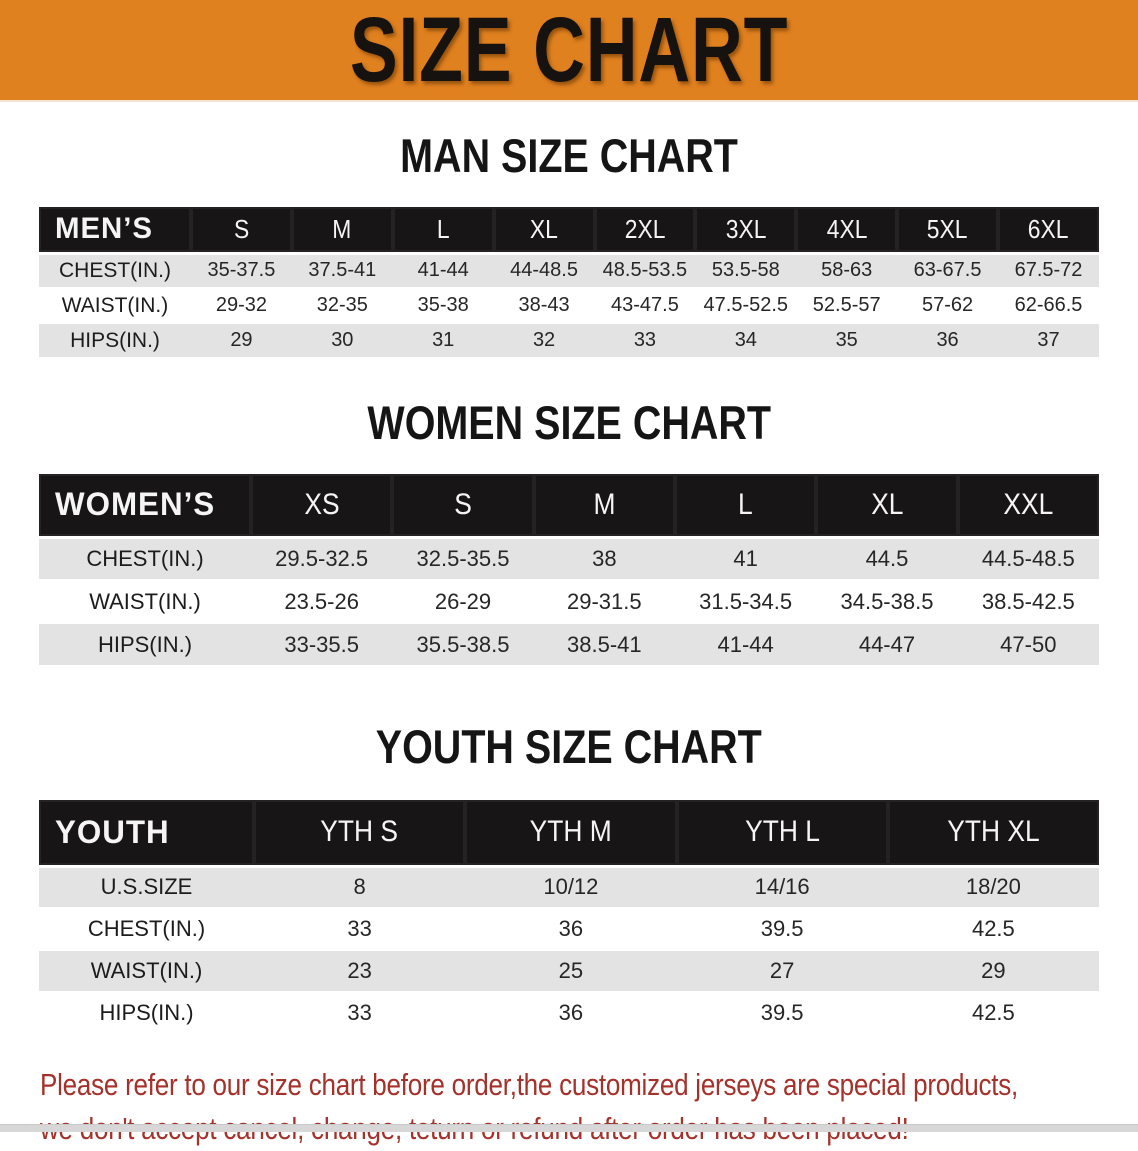  What do you see at coordinates (463, 601) in the screenshot?
I see `size-cell: 26-29` at bounding box center [463, 601].